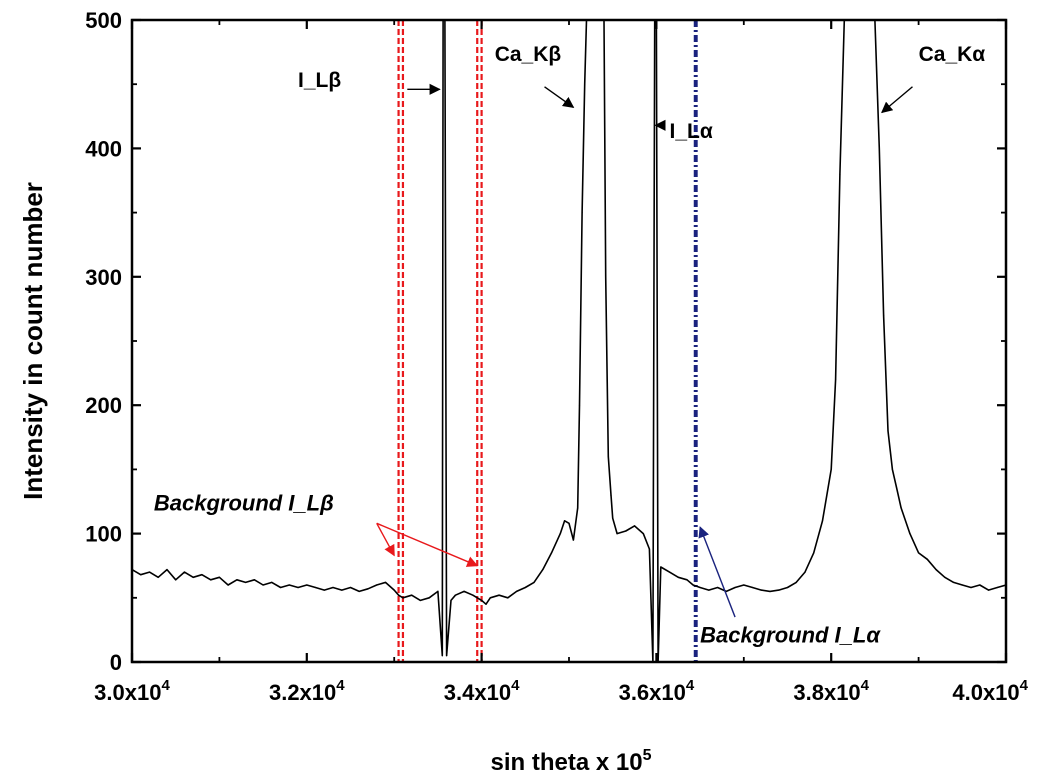  What do you see at coordinates (897, 100) in the screenshot?
I see `annotation-arrow-cakalpha` at bounding box center [897, 100].